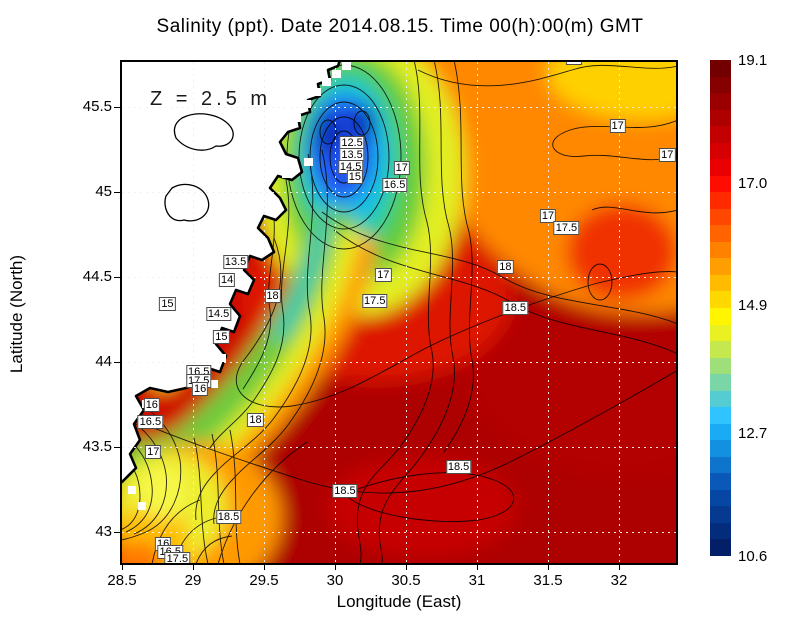 This screenshot has width=800, height=618. Describe the element at coordinates (753, 434) in the screenshot. I see `colorbar-tick-label: 12.7` at that location.